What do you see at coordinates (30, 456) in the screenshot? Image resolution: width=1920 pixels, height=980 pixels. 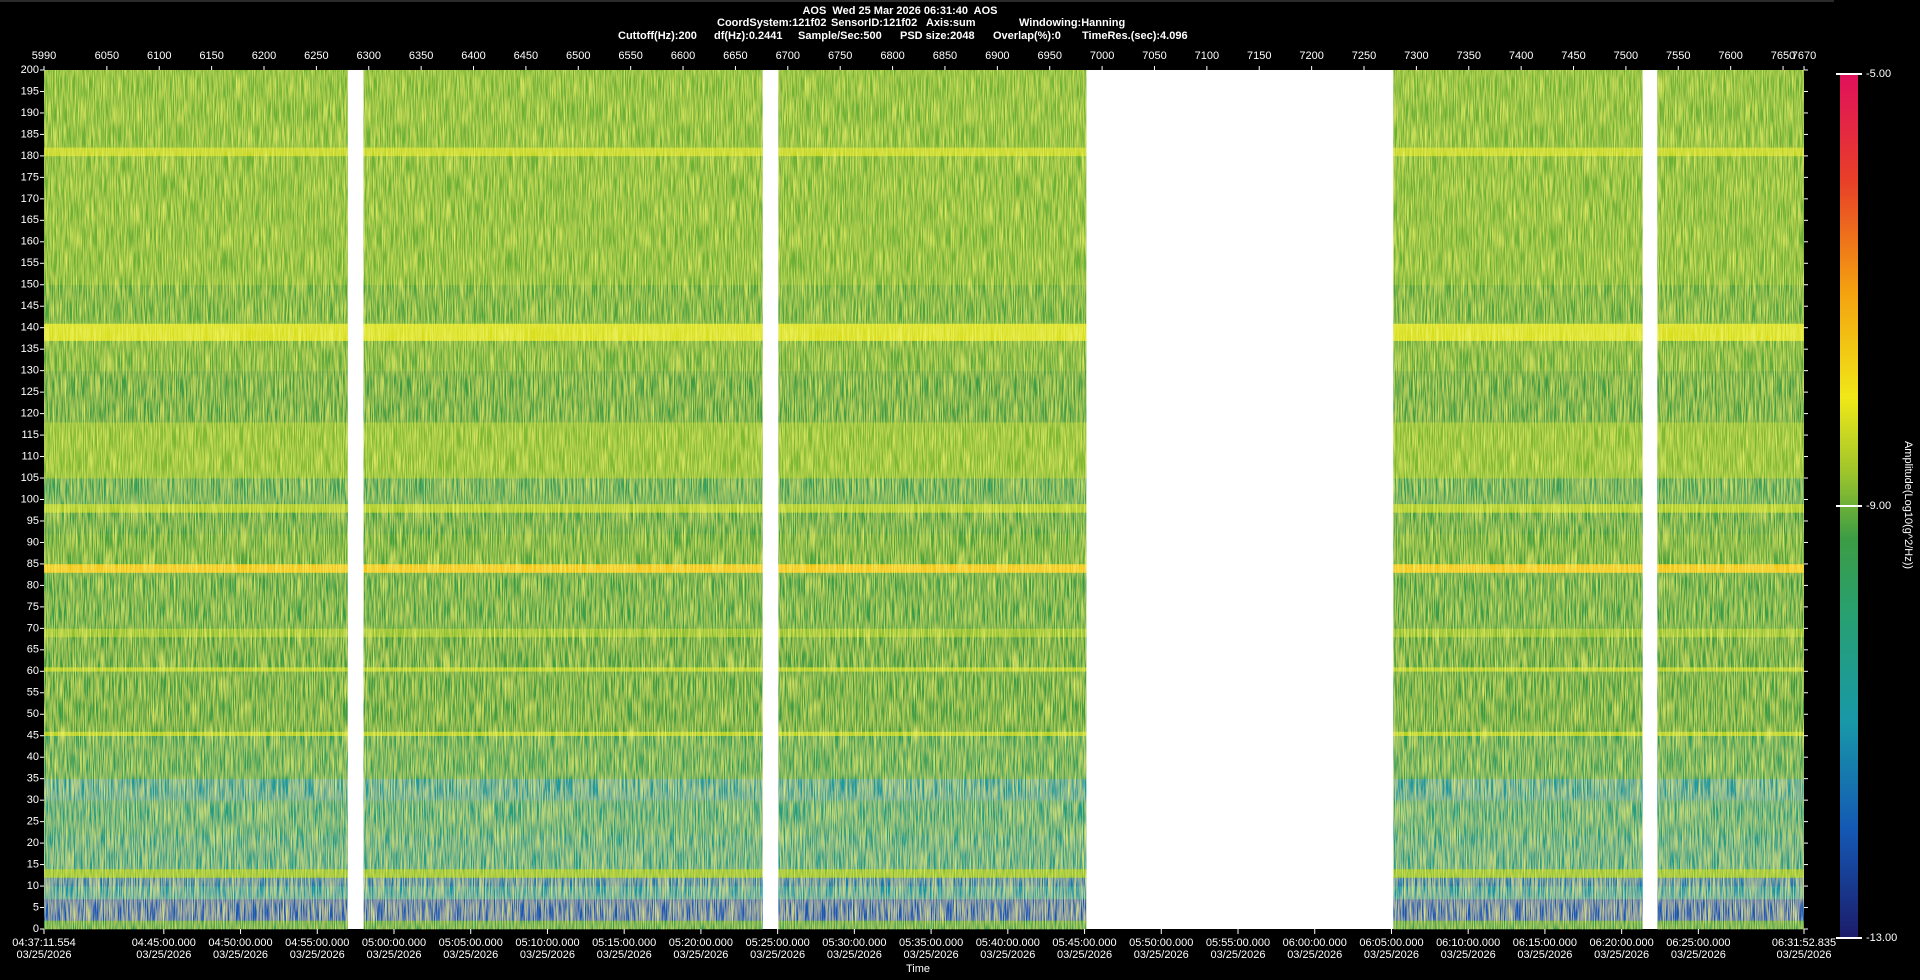 I see `y-tick-label: 110` at bounding box center [30, 456].